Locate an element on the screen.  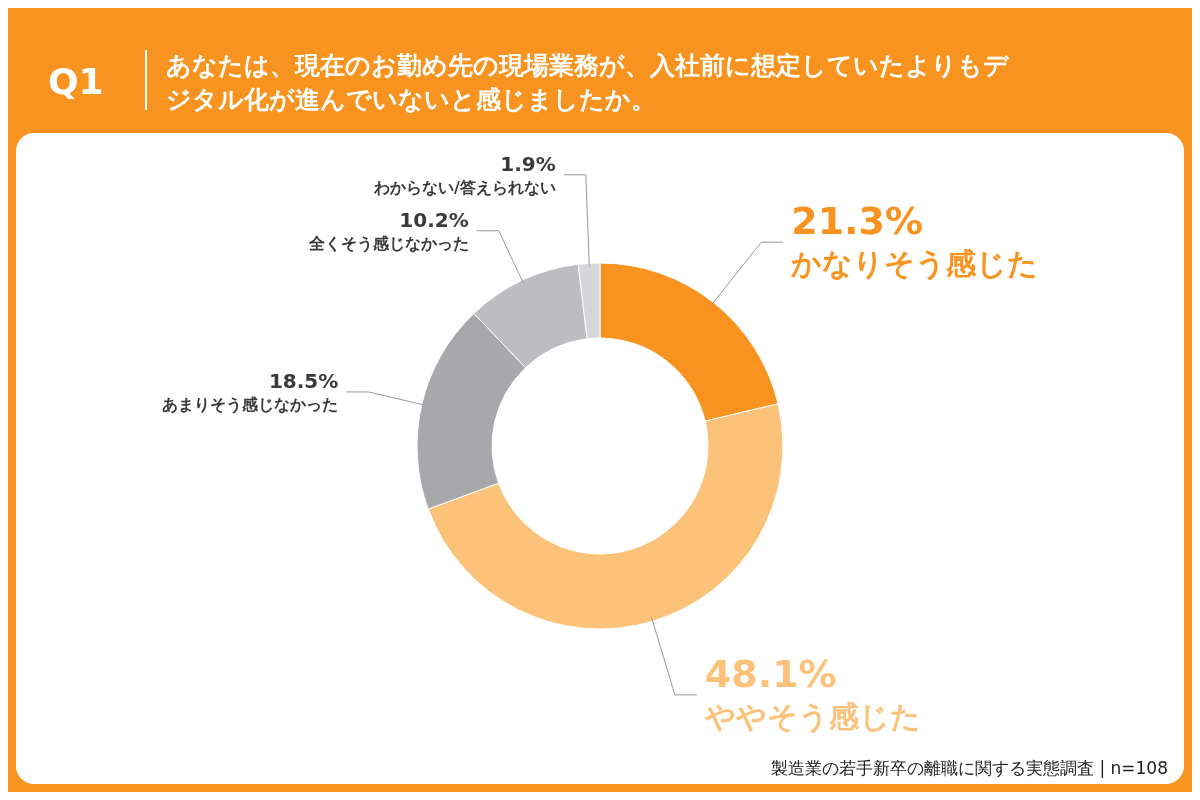
data-label: 21.3% is located at coordinates (857, 221).